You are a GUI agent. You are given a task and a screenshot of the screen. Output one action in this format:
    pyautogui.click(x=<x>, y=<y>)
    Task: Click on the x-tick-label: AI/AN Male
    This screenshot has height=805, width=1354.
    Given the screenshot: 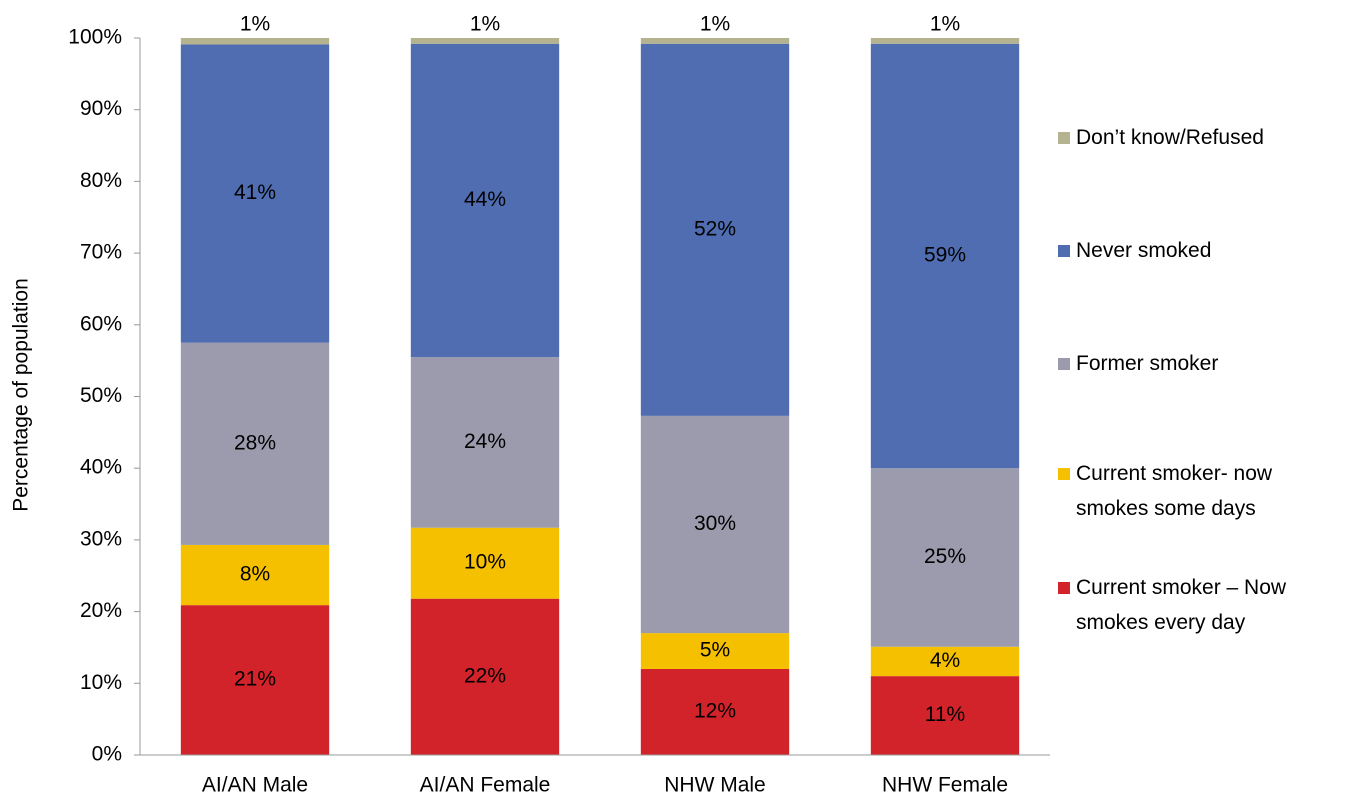 What is the action you would take?
    pyautogui.click(x=255, y=785)
    